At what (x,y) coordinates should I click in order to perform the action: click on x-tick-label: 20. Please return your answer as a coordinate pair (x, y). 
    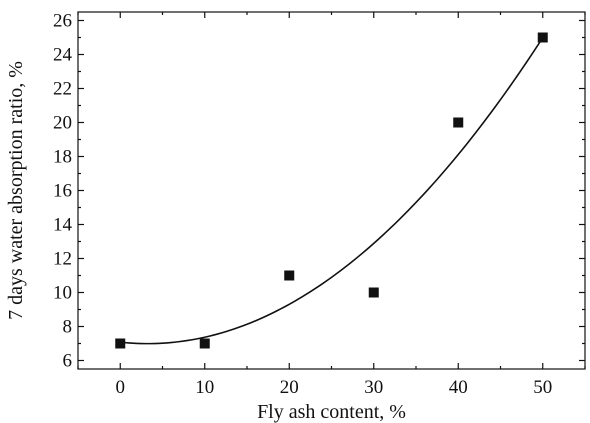
    Looking at the image, I should click on (289, 387).